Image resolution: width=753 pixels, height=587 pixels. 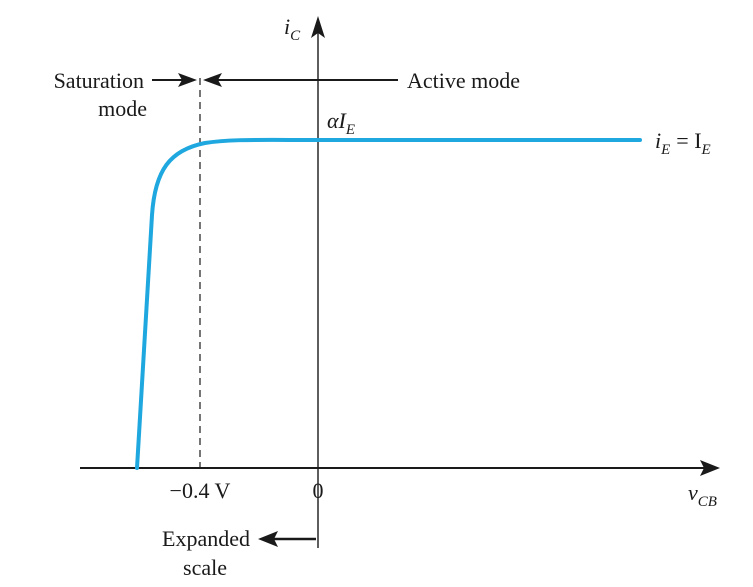 I want to click on x-axis-main: v, so click(x=693, y=492).